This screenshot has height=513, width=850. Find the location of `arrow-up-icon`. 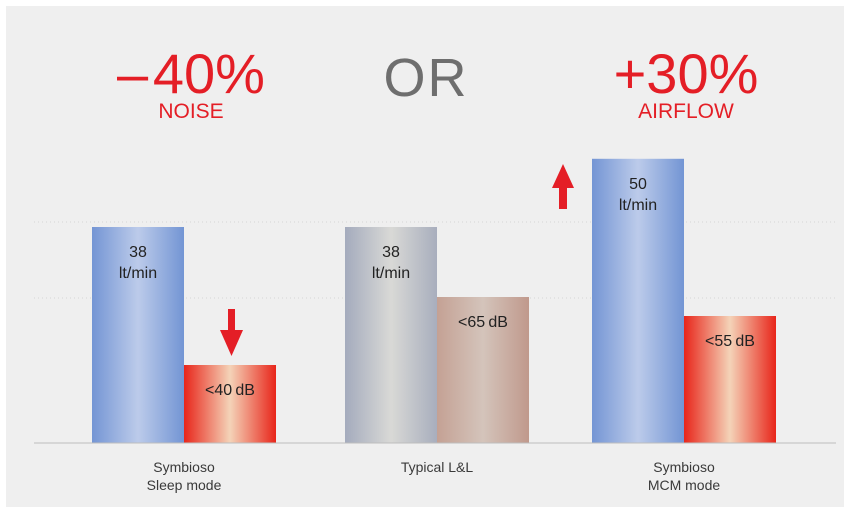

arrow-up-icon is located at coordinates (563, 186).